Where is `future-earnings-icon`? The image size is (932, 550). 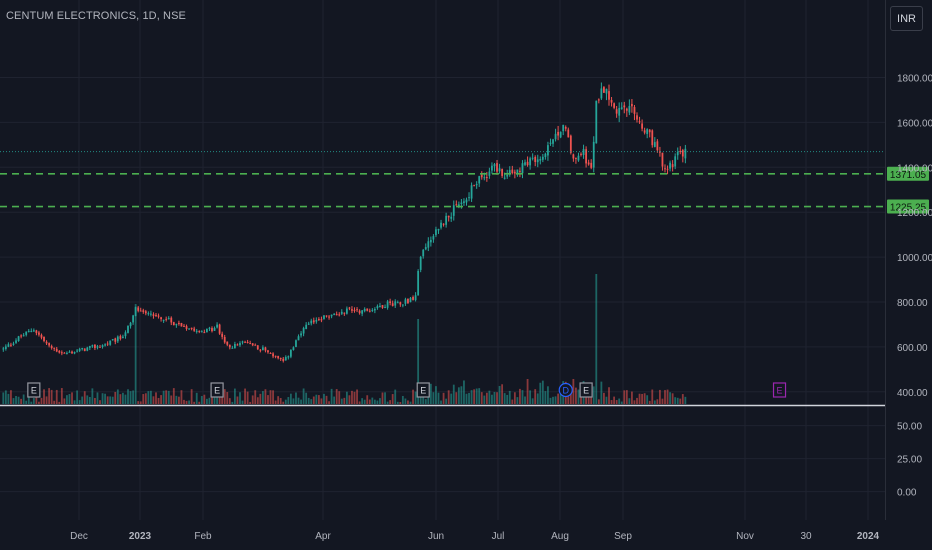
future-earnings-icon is located at coordinates (779, 390).